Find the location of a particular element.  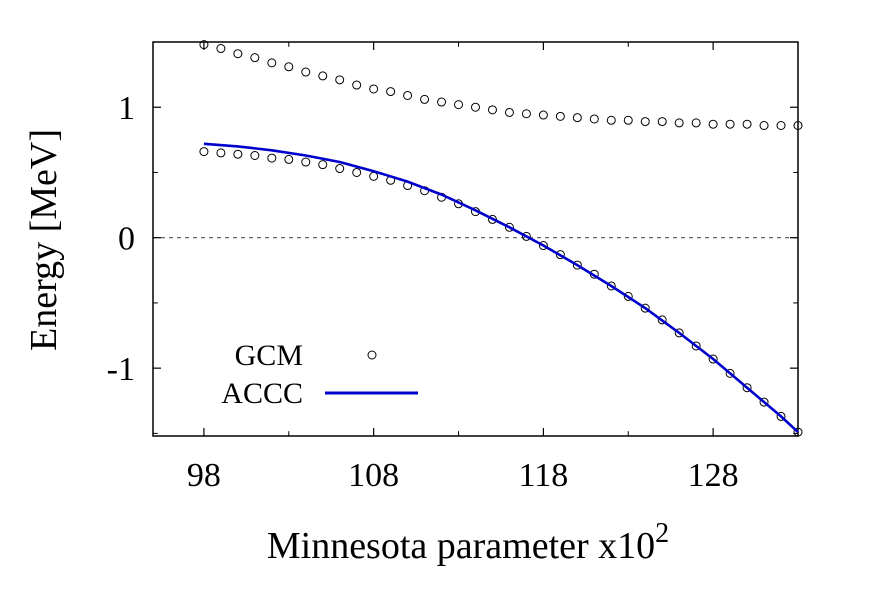

legend-label-accc: ACCC is located at coordinates (262, 393).